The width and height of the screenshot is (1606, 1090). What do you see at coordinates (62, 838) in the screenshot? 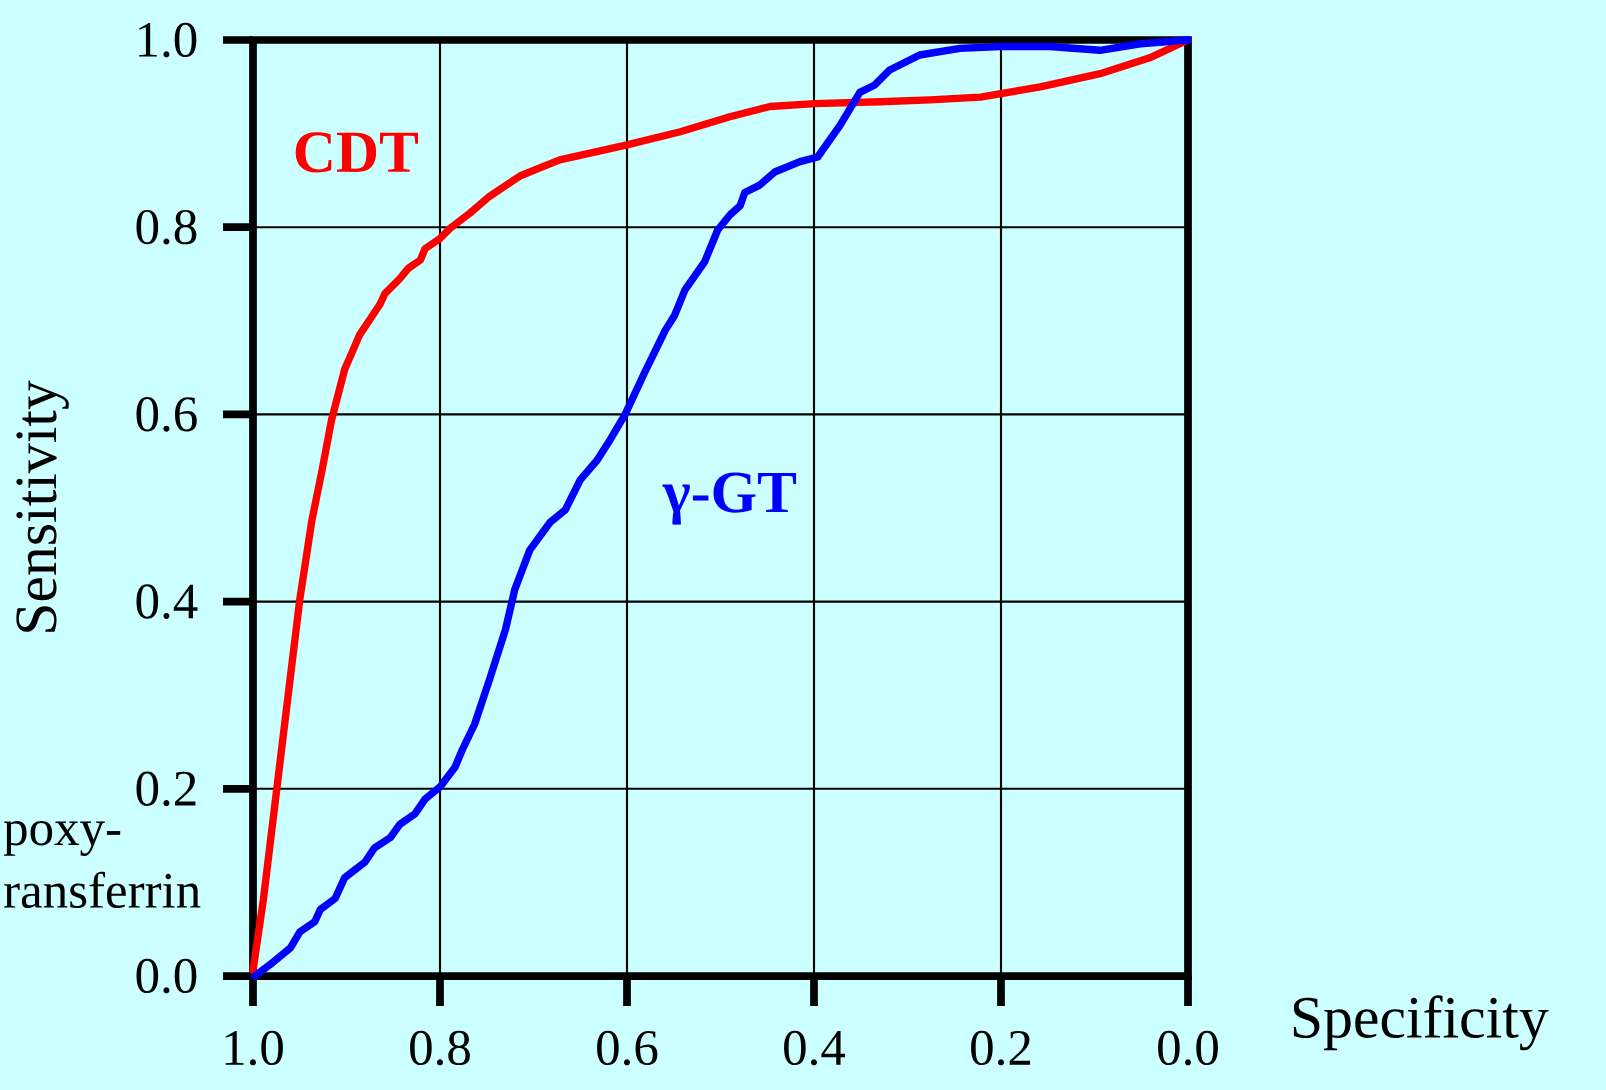
I see `text: poxy-` at bounding box center [62, 838].